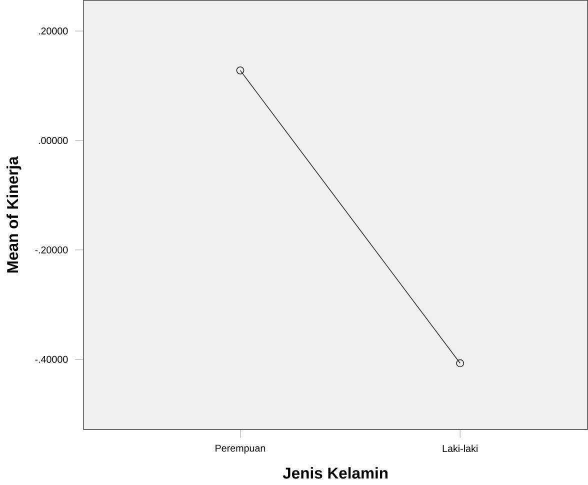 This screenshot has width=588, height=485. What do you see at coordinates (460, 448) in the screenshot?
I see `x-tick-label: Laki-laki` at bounding box center [460, 448].